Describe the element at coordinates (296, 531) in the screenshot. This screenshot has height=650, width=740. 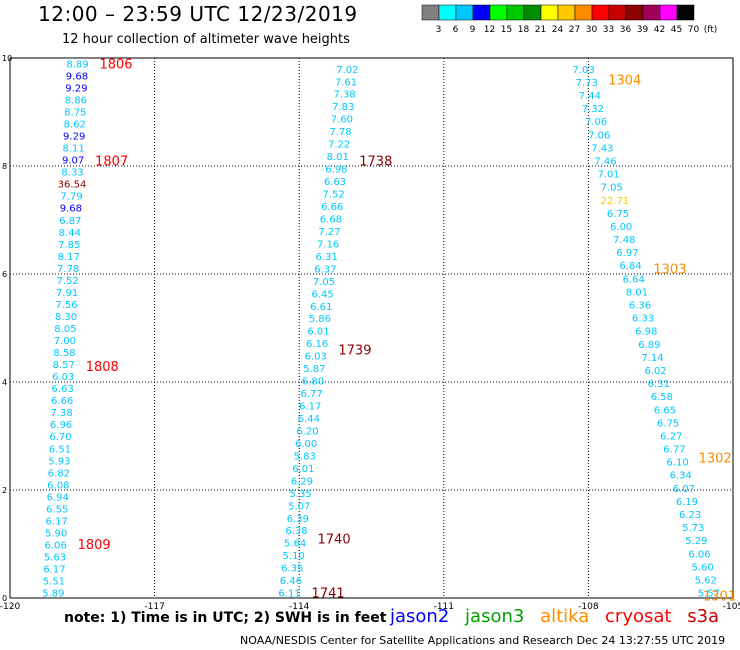
I see `wave-height-value: 6.38` at that location.